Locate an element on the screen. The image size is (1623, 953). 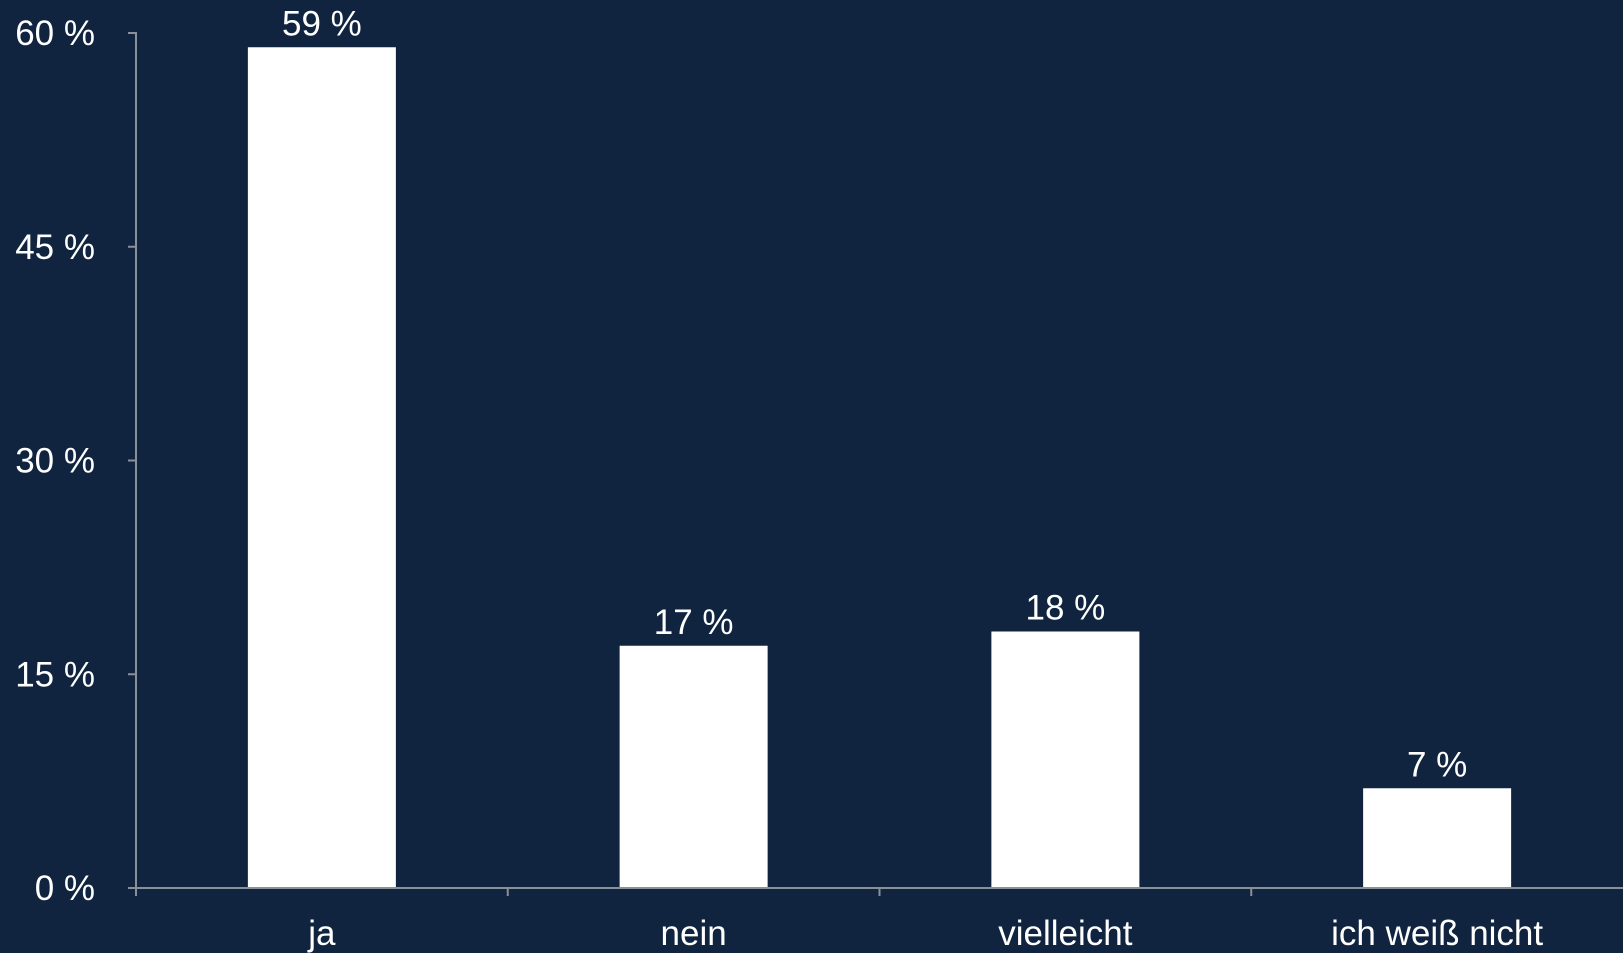
category-label: nein is located at coordinates (694, 933).